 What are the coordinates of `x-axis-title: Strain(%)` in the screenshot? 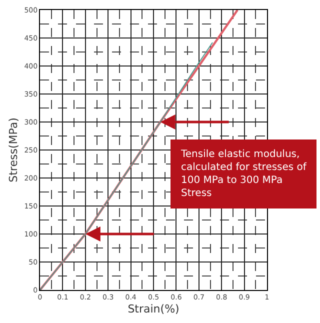 It's located at (154, 309).